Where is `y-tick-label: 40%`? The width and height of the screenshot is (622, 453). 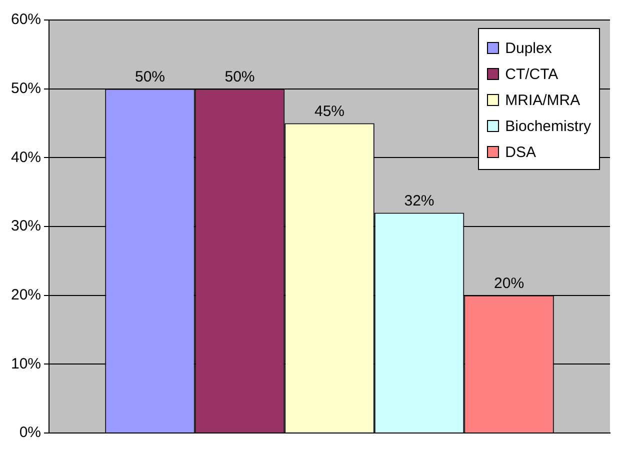
y-tick-label: 40% is located at coordinates (26, 157).